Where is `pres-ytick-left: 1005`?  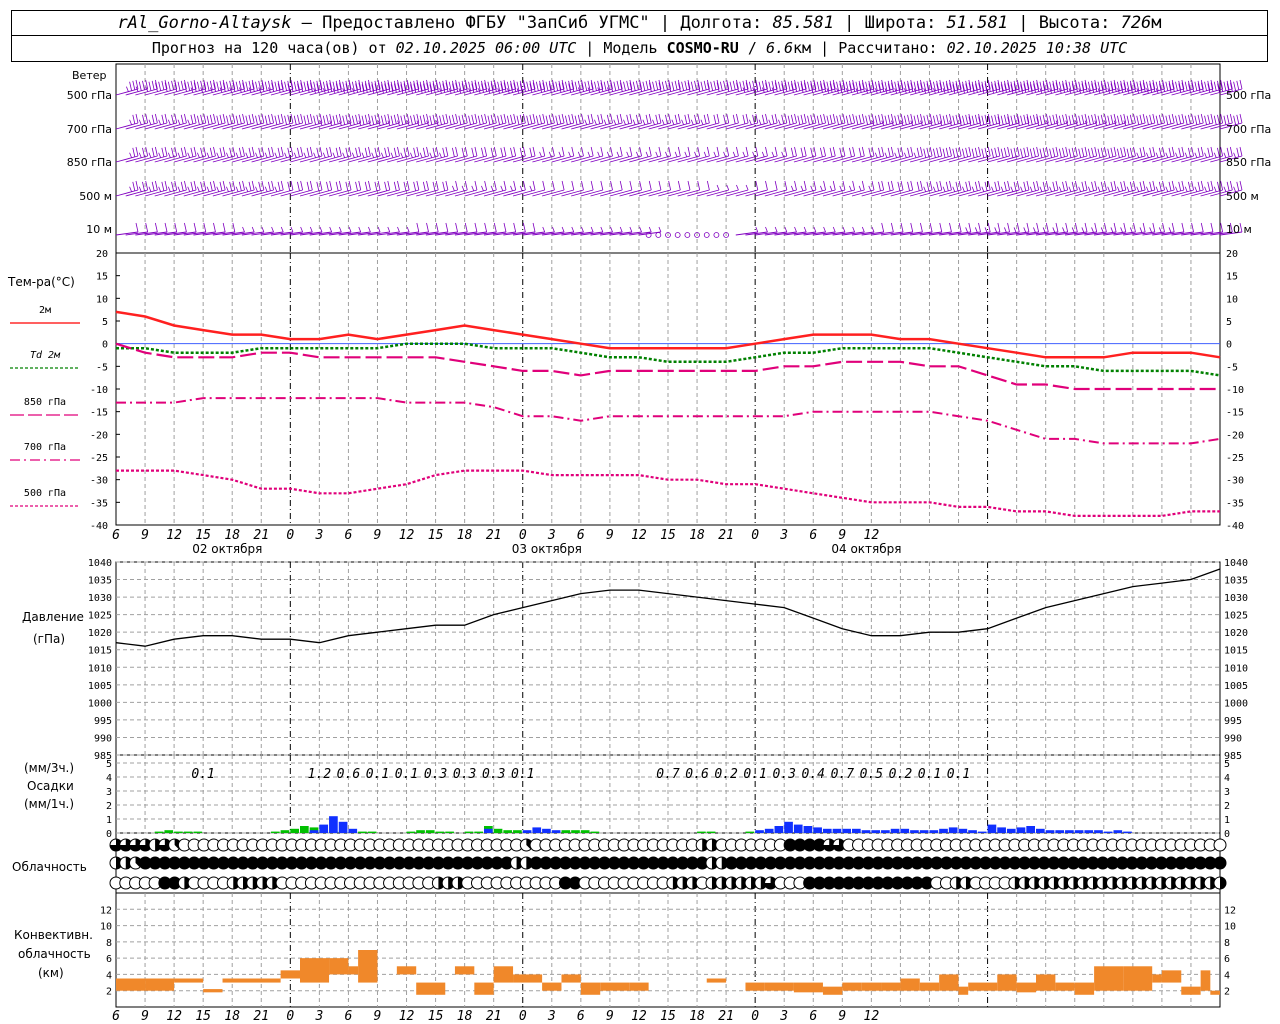
pres-ytick-left: 1005 is located at coordinates (100, 686).